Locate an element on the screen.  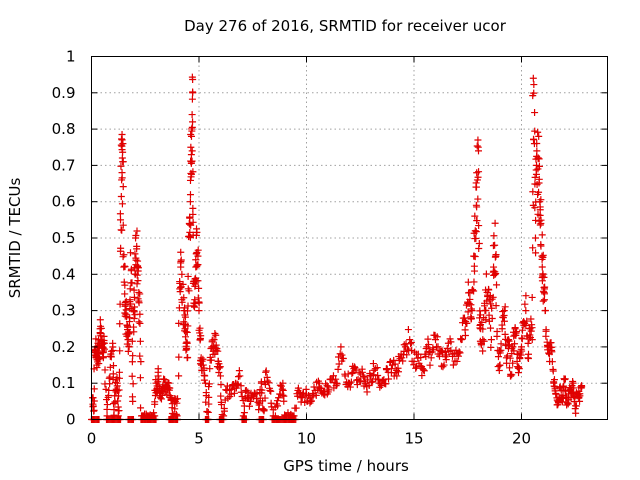
y-tick-label: 0.2 is located at coordinates (64, 347).